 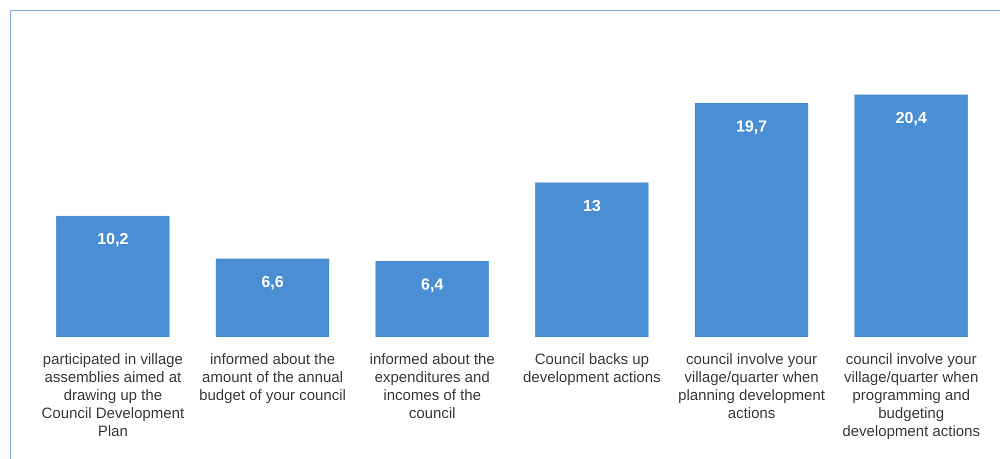 What do you see at coordinates (591, 206) in the screenshot?
I see `data-label: 13` at bounding box center [591, 206].